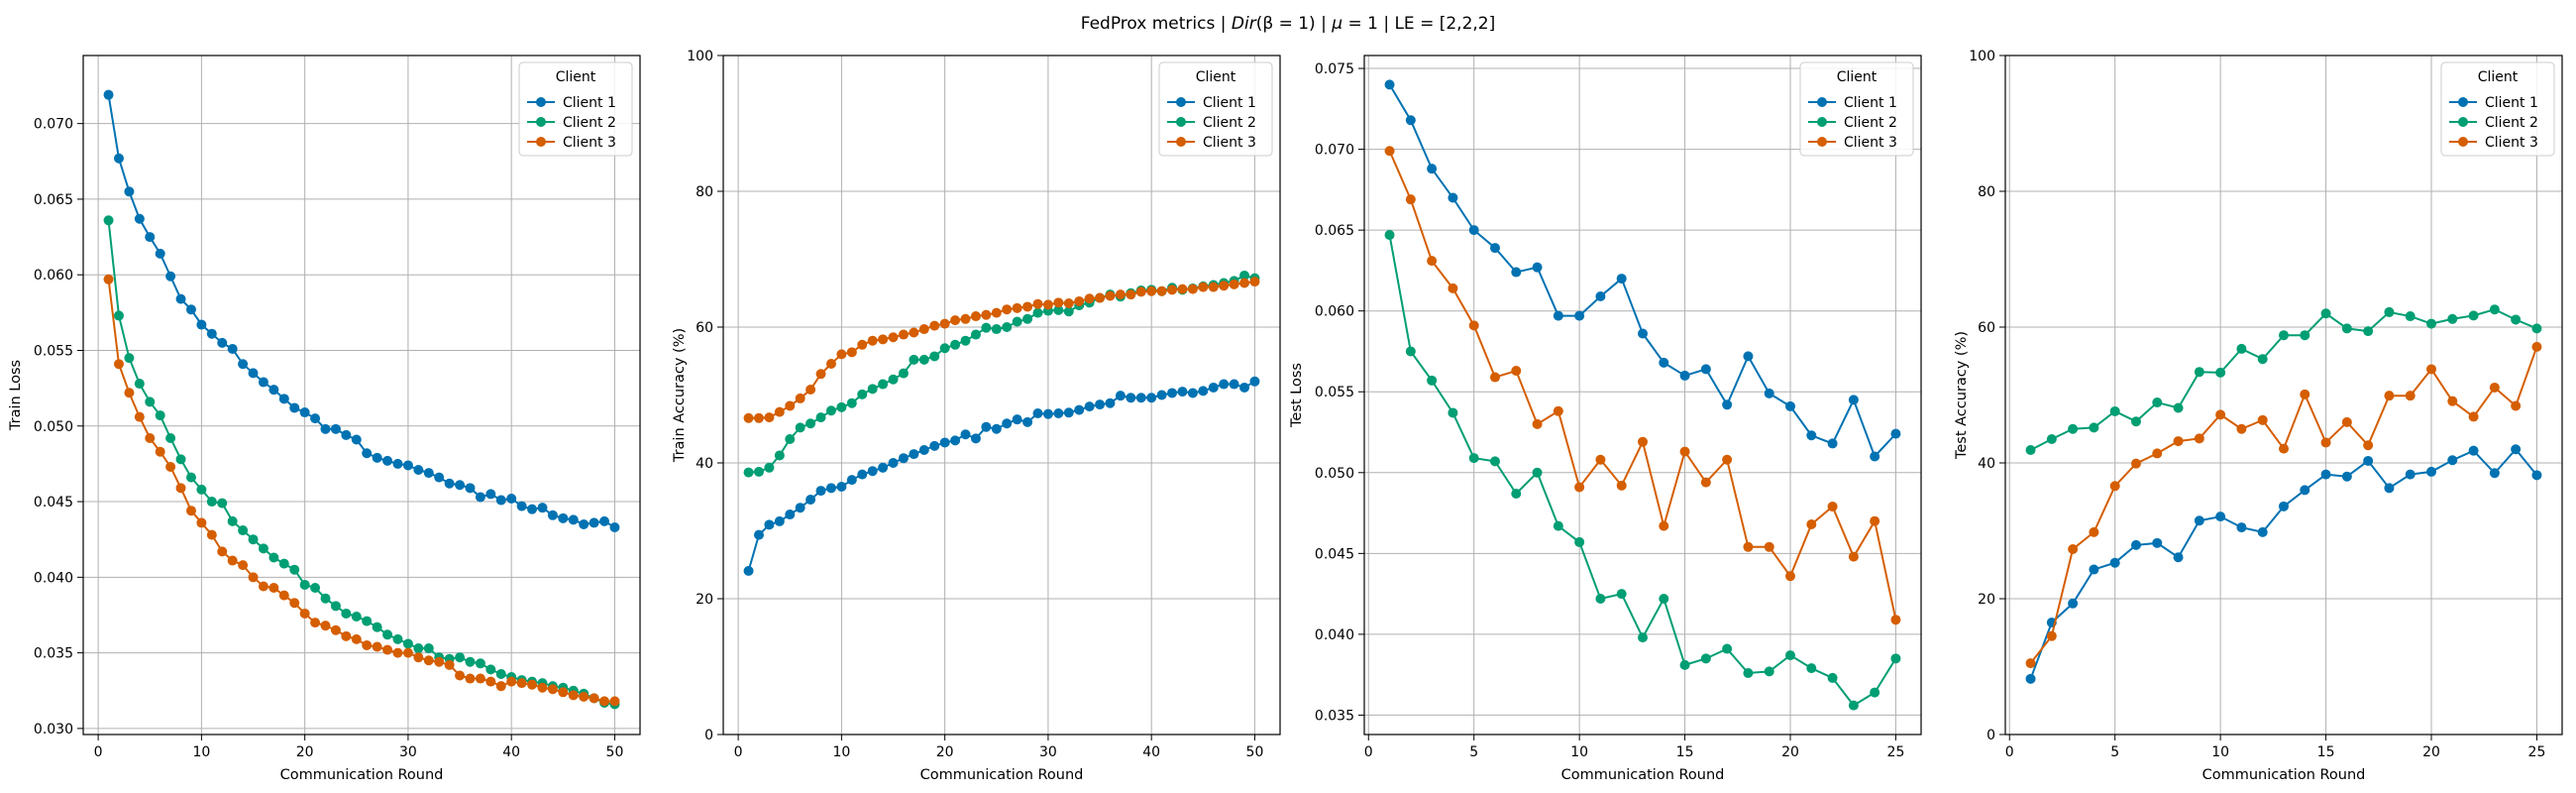 This screenshot has height=793, width=2576. I want to click on title-prefix: FedProx metrics |, so click(1156, 24).